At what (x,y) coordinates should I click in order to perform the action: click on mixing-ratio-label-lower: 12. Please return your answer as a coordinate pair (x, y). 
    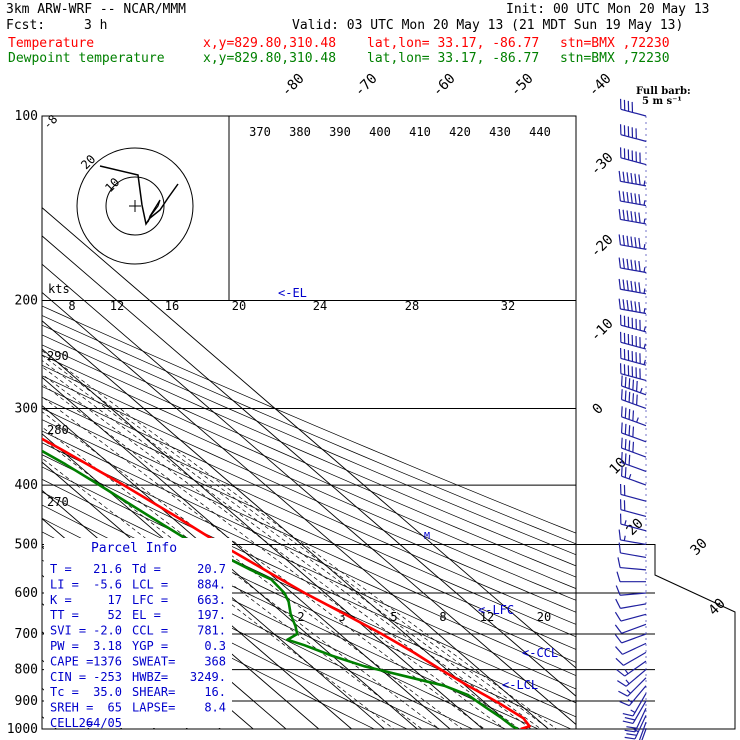
    Looking at the image, I should click on (487, 617).